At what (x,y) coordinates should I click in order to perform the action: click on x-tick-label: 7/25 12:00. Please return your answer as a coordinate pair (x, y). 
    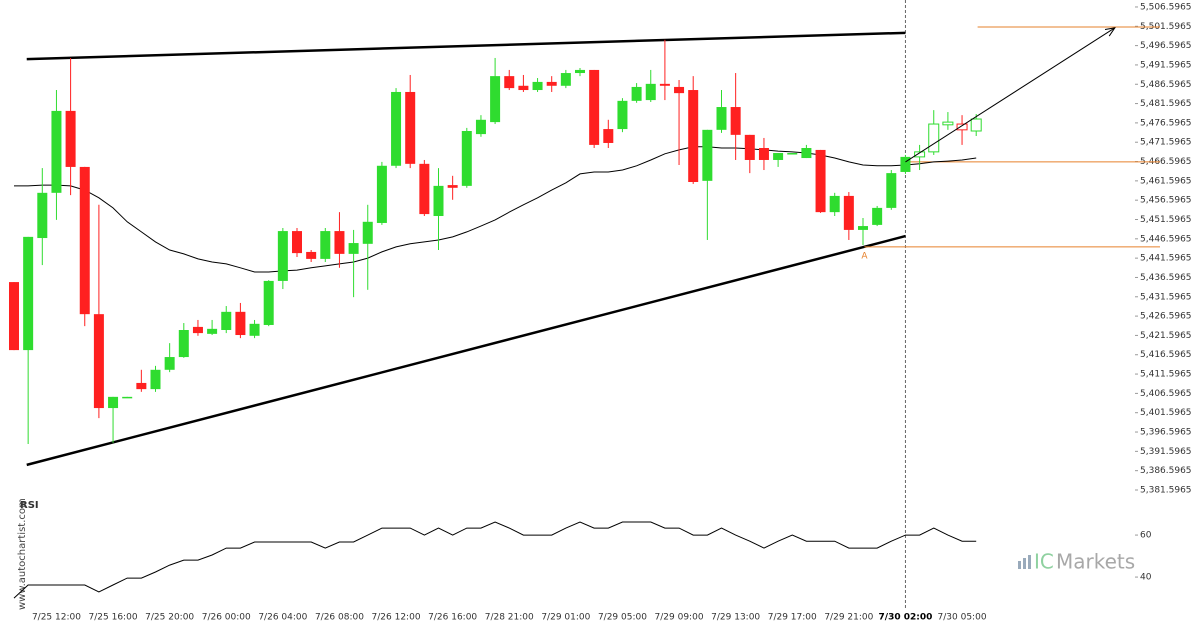
    Looking at the image, I should click on (56, 618).